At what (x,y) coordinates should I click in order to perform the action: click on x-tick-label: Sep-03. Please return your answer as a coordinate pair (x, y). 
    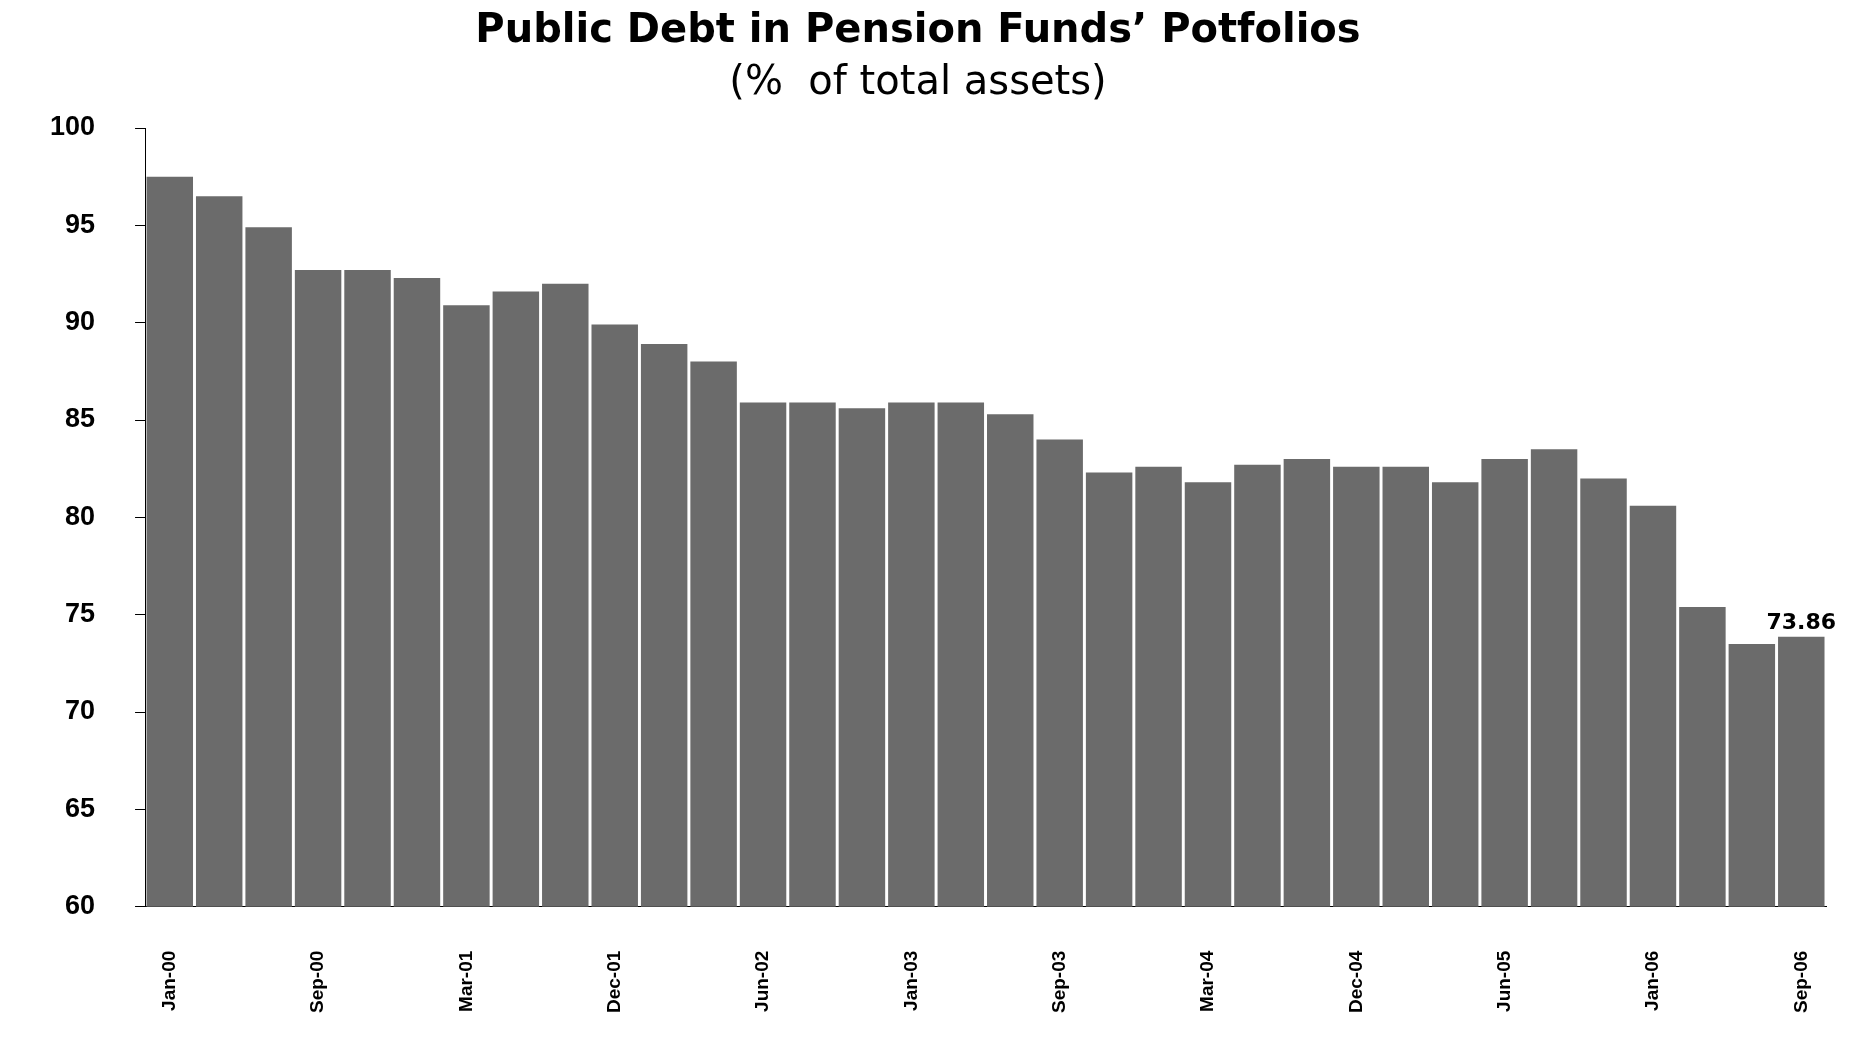
    Looking at the image, I should click on (1058, 981).